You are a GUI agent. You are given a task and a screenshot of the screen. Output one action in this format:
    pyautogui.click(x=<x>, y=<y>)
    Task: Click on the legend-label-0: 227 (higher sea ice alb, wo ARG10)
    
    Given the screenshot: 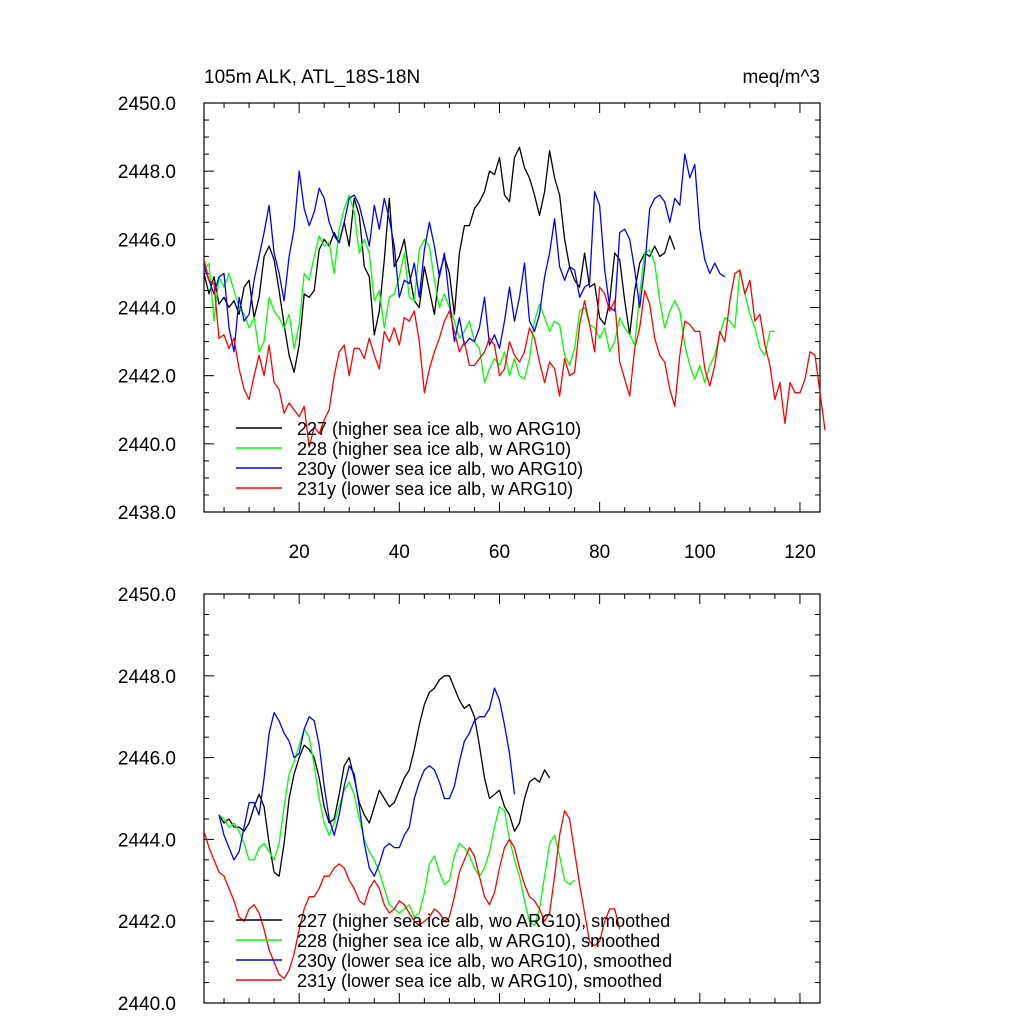 What is the action you would take?
    pyautogui.click(x=439, y=429)
    